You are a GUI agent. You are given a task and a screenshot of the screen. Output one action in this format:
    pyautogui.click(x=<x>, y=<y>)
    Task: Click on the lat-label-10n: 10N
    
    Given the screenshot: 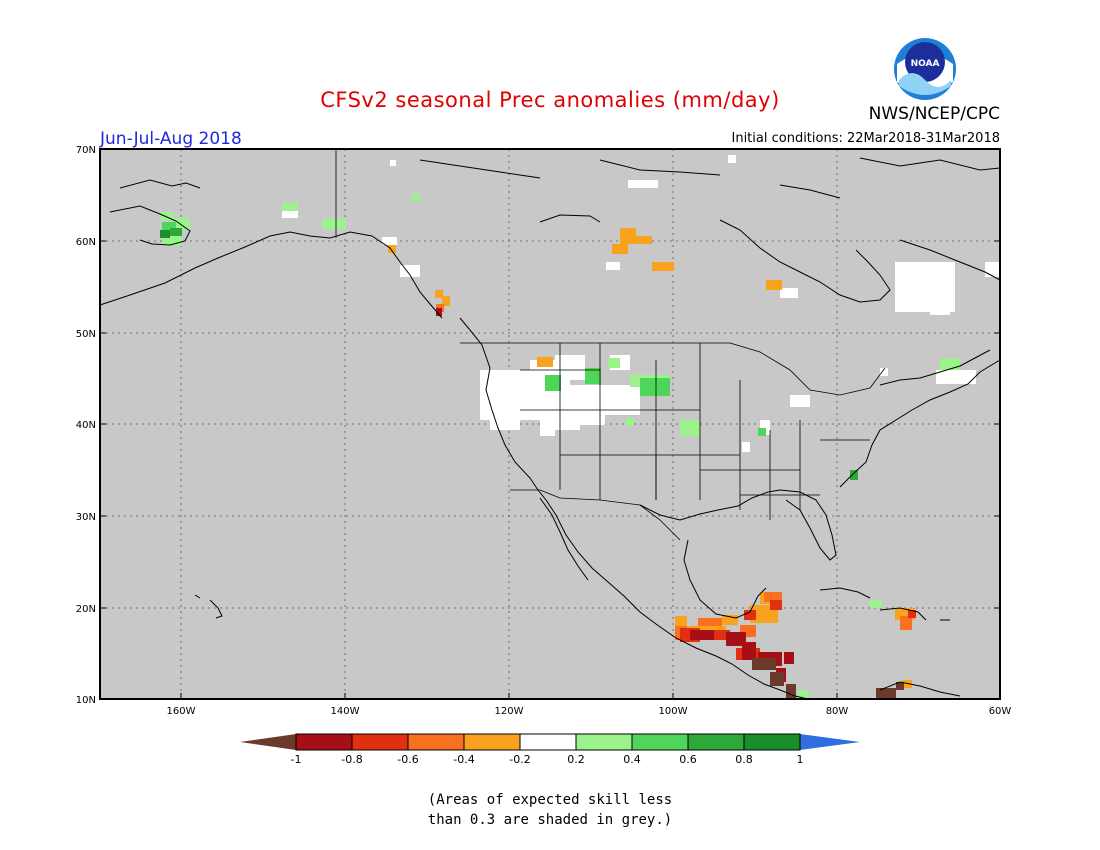 What is the action you would take?
    pyautogui.click(x=86, y=700)
    